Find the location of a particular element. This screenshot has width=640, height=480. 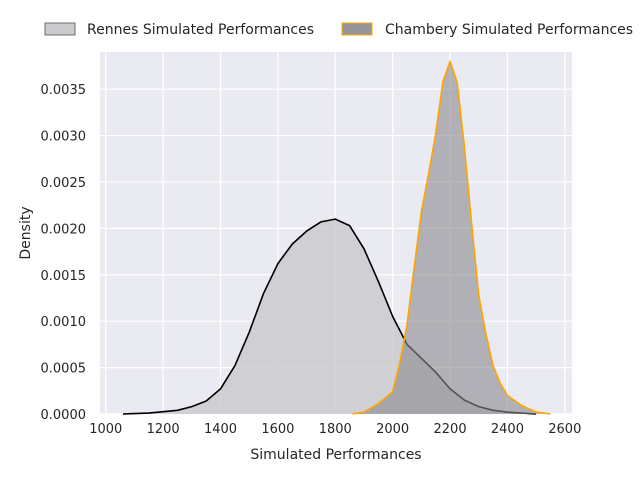

x-tick-label: 1800 is located at coordinates (335, 429).